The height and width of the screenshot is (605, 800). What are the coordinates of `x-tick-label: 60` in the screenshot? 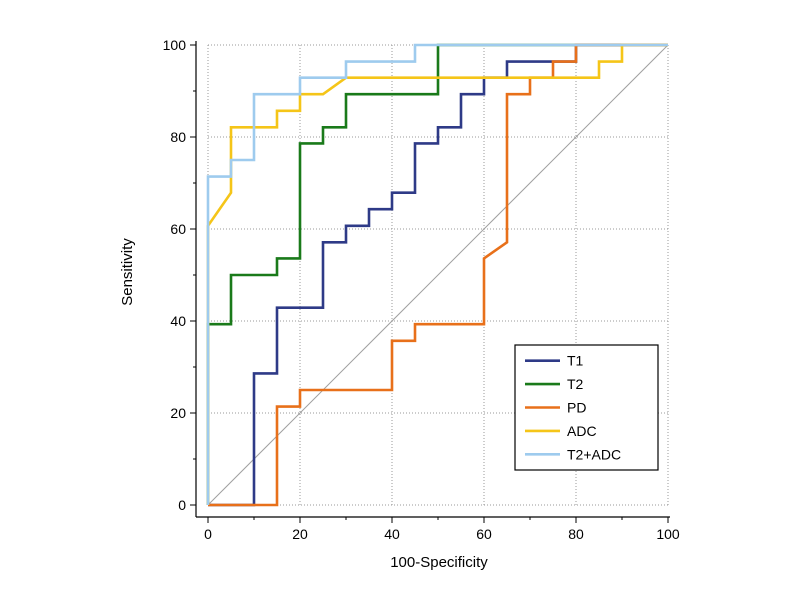 It's located at (484, 534).